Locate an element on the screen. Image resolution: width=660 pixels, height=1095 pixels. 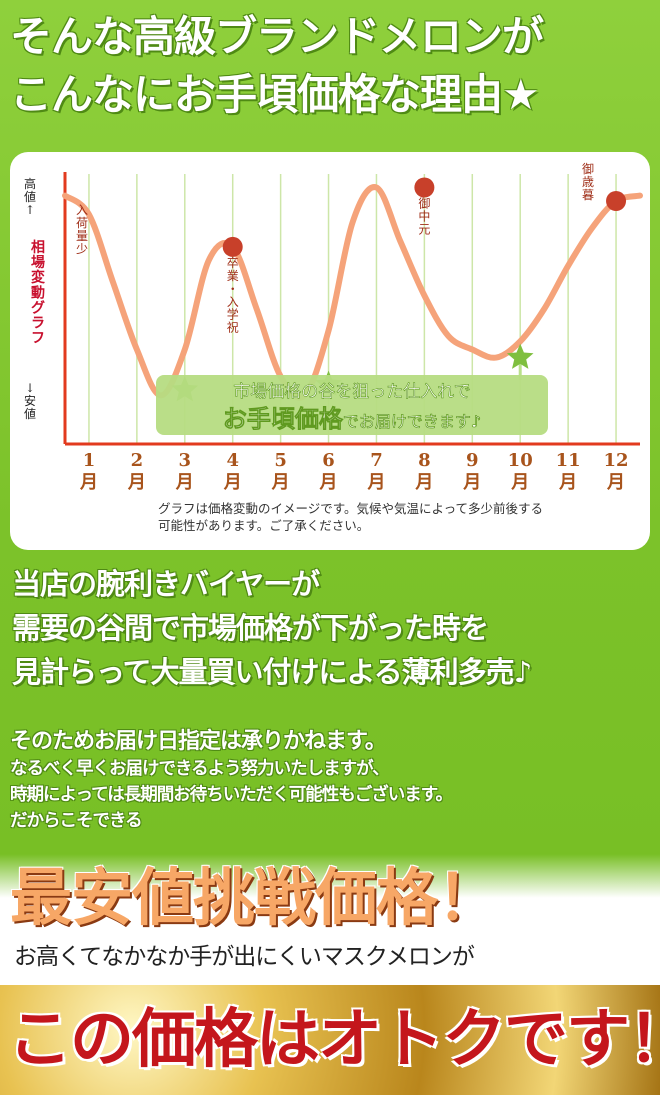
month-unit-12: 月 is located at coordinates (615, 482).